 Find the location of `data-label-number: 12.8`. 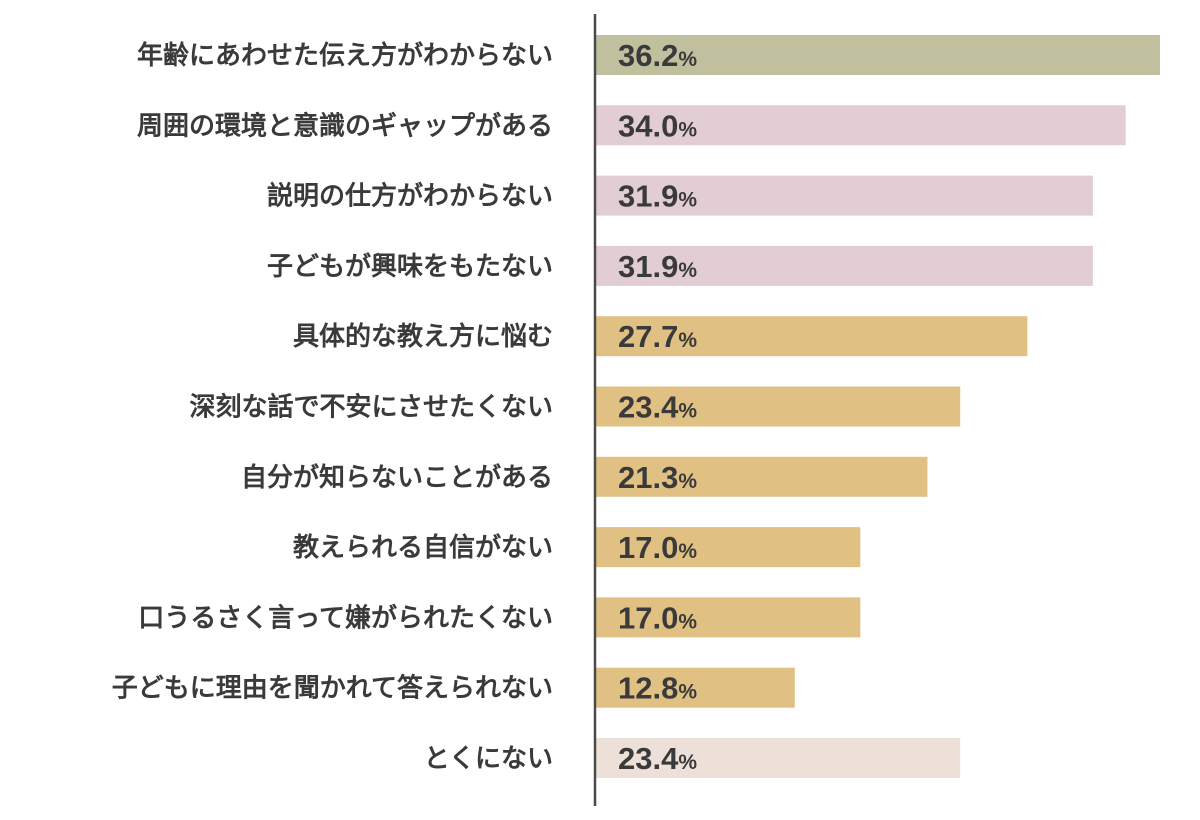

data-label-number: 12.8 is located at coordinates (648, 688).